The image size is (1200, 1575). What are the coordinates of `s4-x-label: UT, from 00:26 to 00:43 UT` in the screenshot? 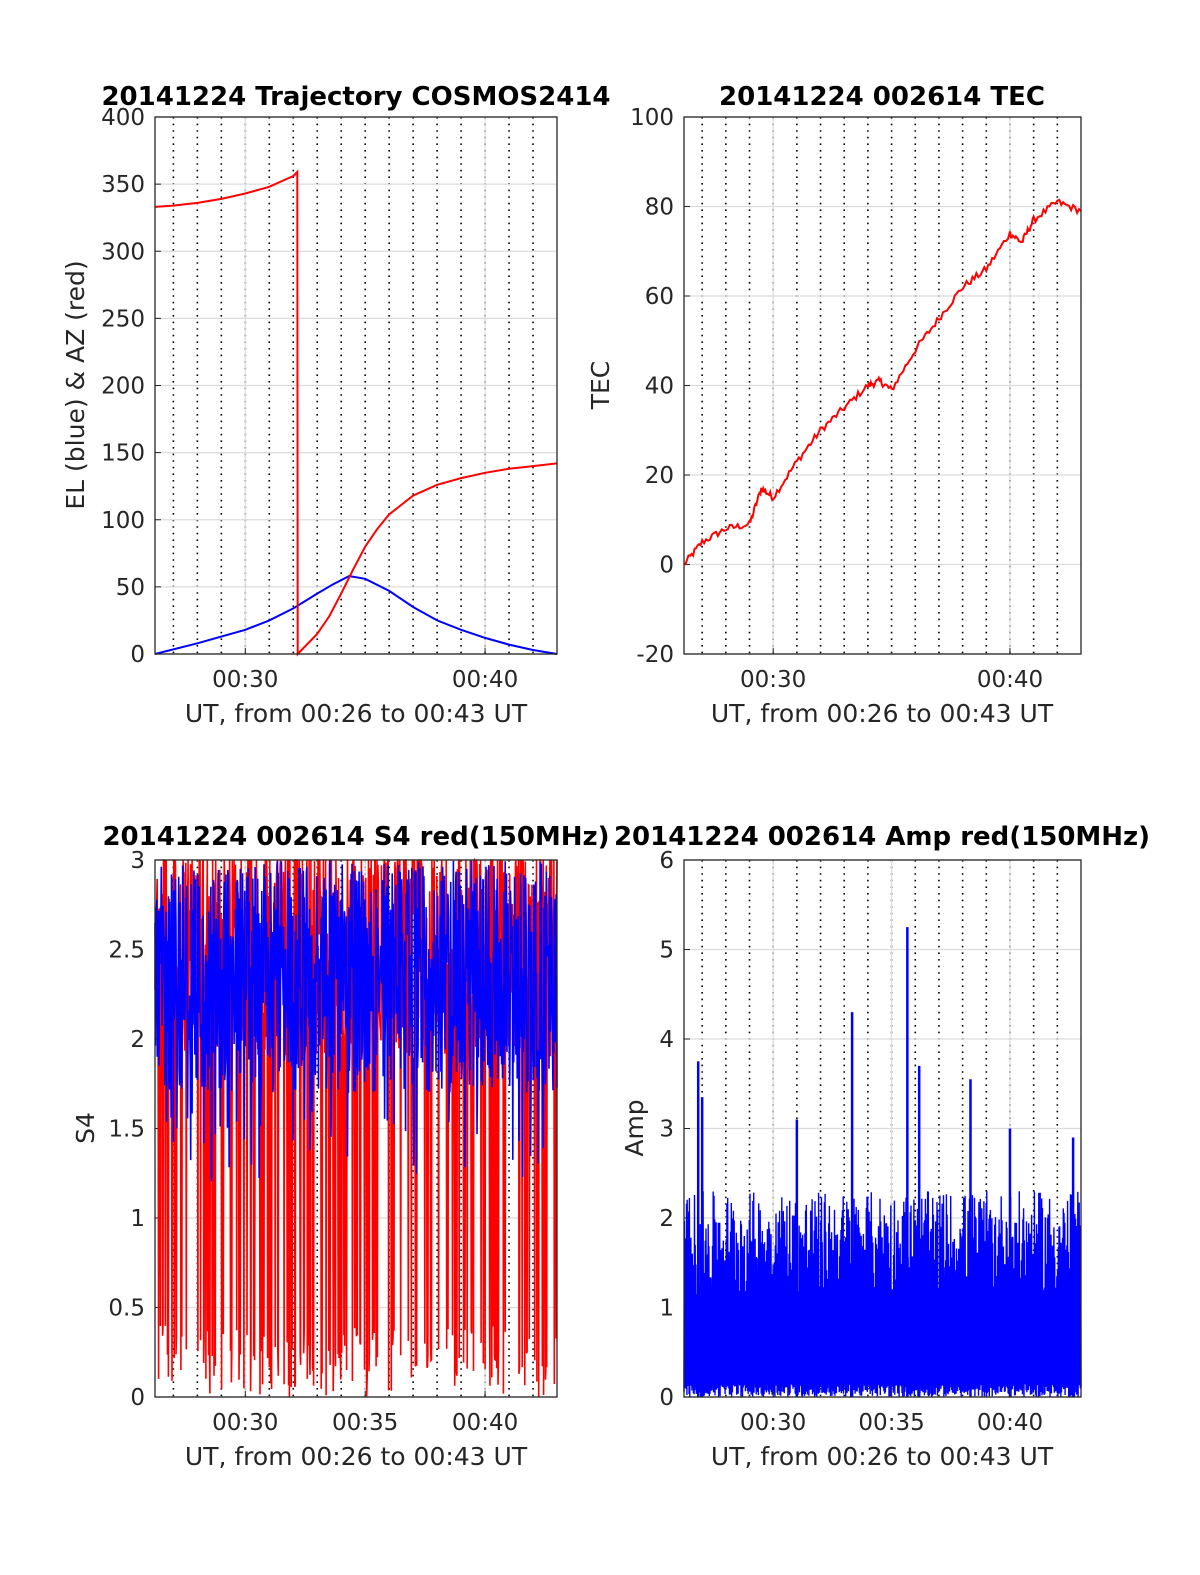 It's located at (356, 1456).